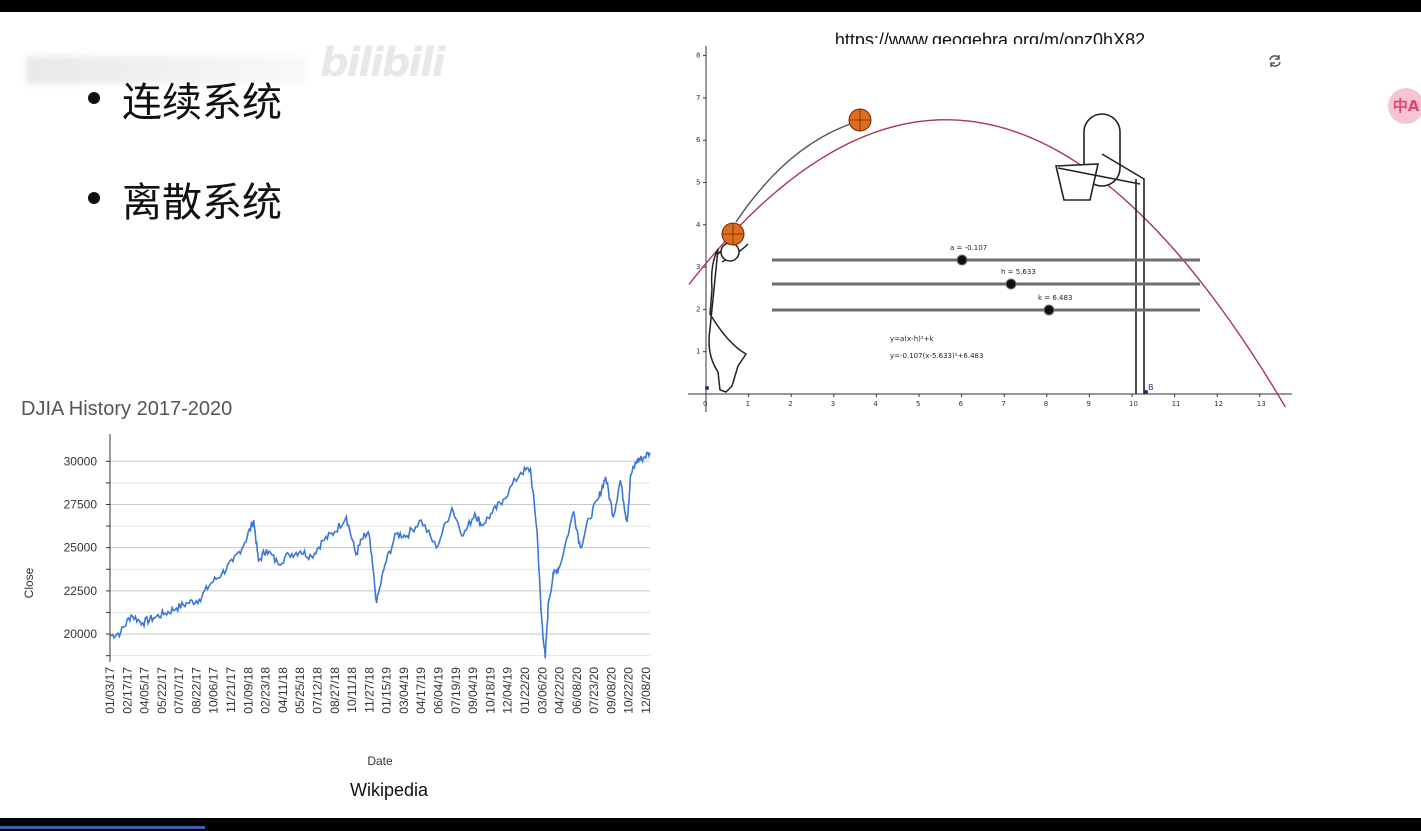 The width and height of the screenshot is (1421, 831). What do you see at coordinates (698, 309) in the screenshot?
I see `y-tick-label: 2` at bounding box center [698, 309].